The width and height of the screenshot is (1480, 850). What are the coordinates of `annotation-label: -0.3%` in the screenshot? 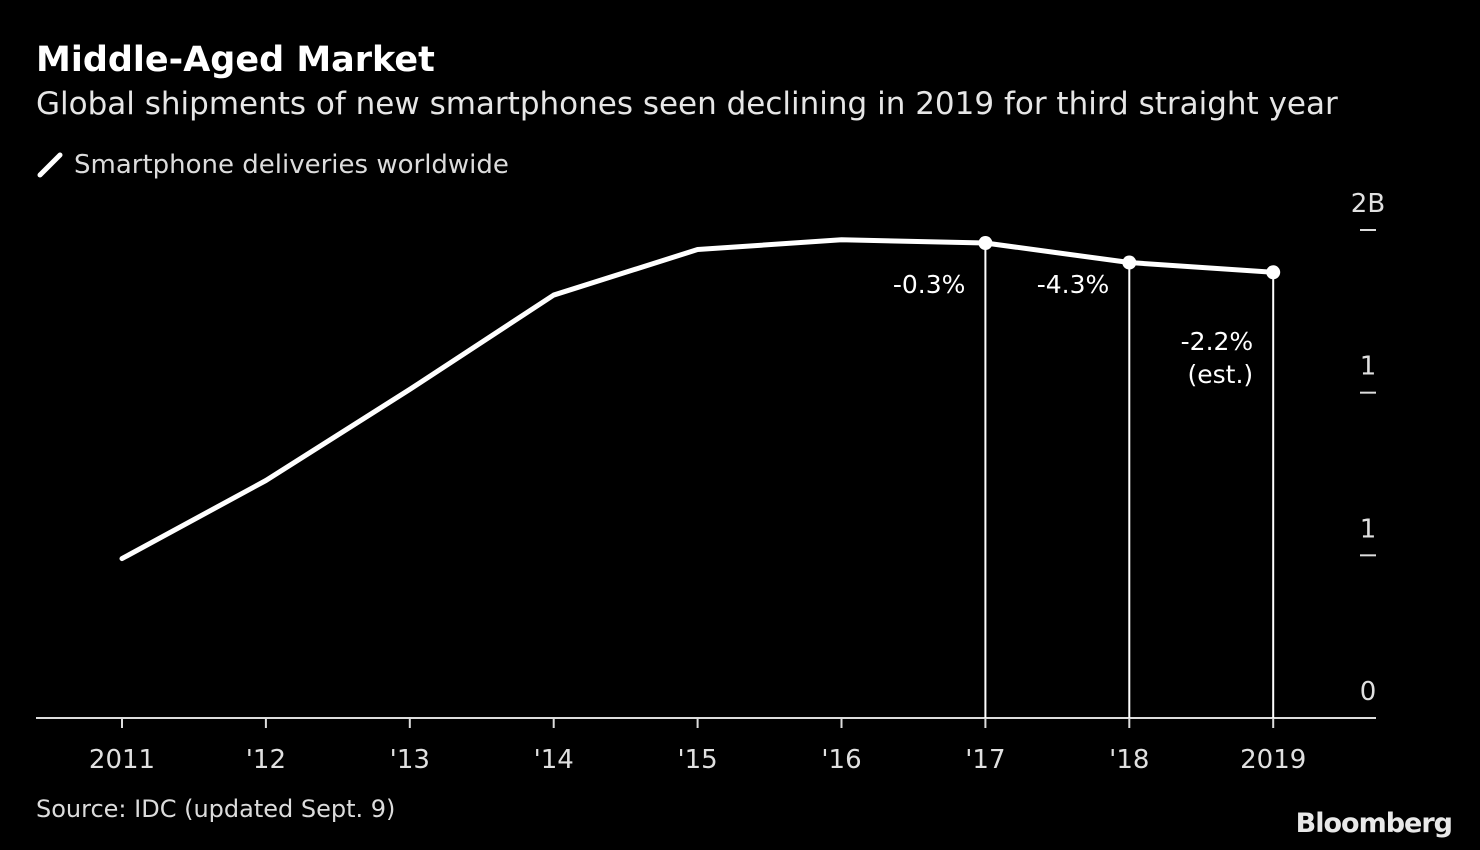 It's located at (929, 284).